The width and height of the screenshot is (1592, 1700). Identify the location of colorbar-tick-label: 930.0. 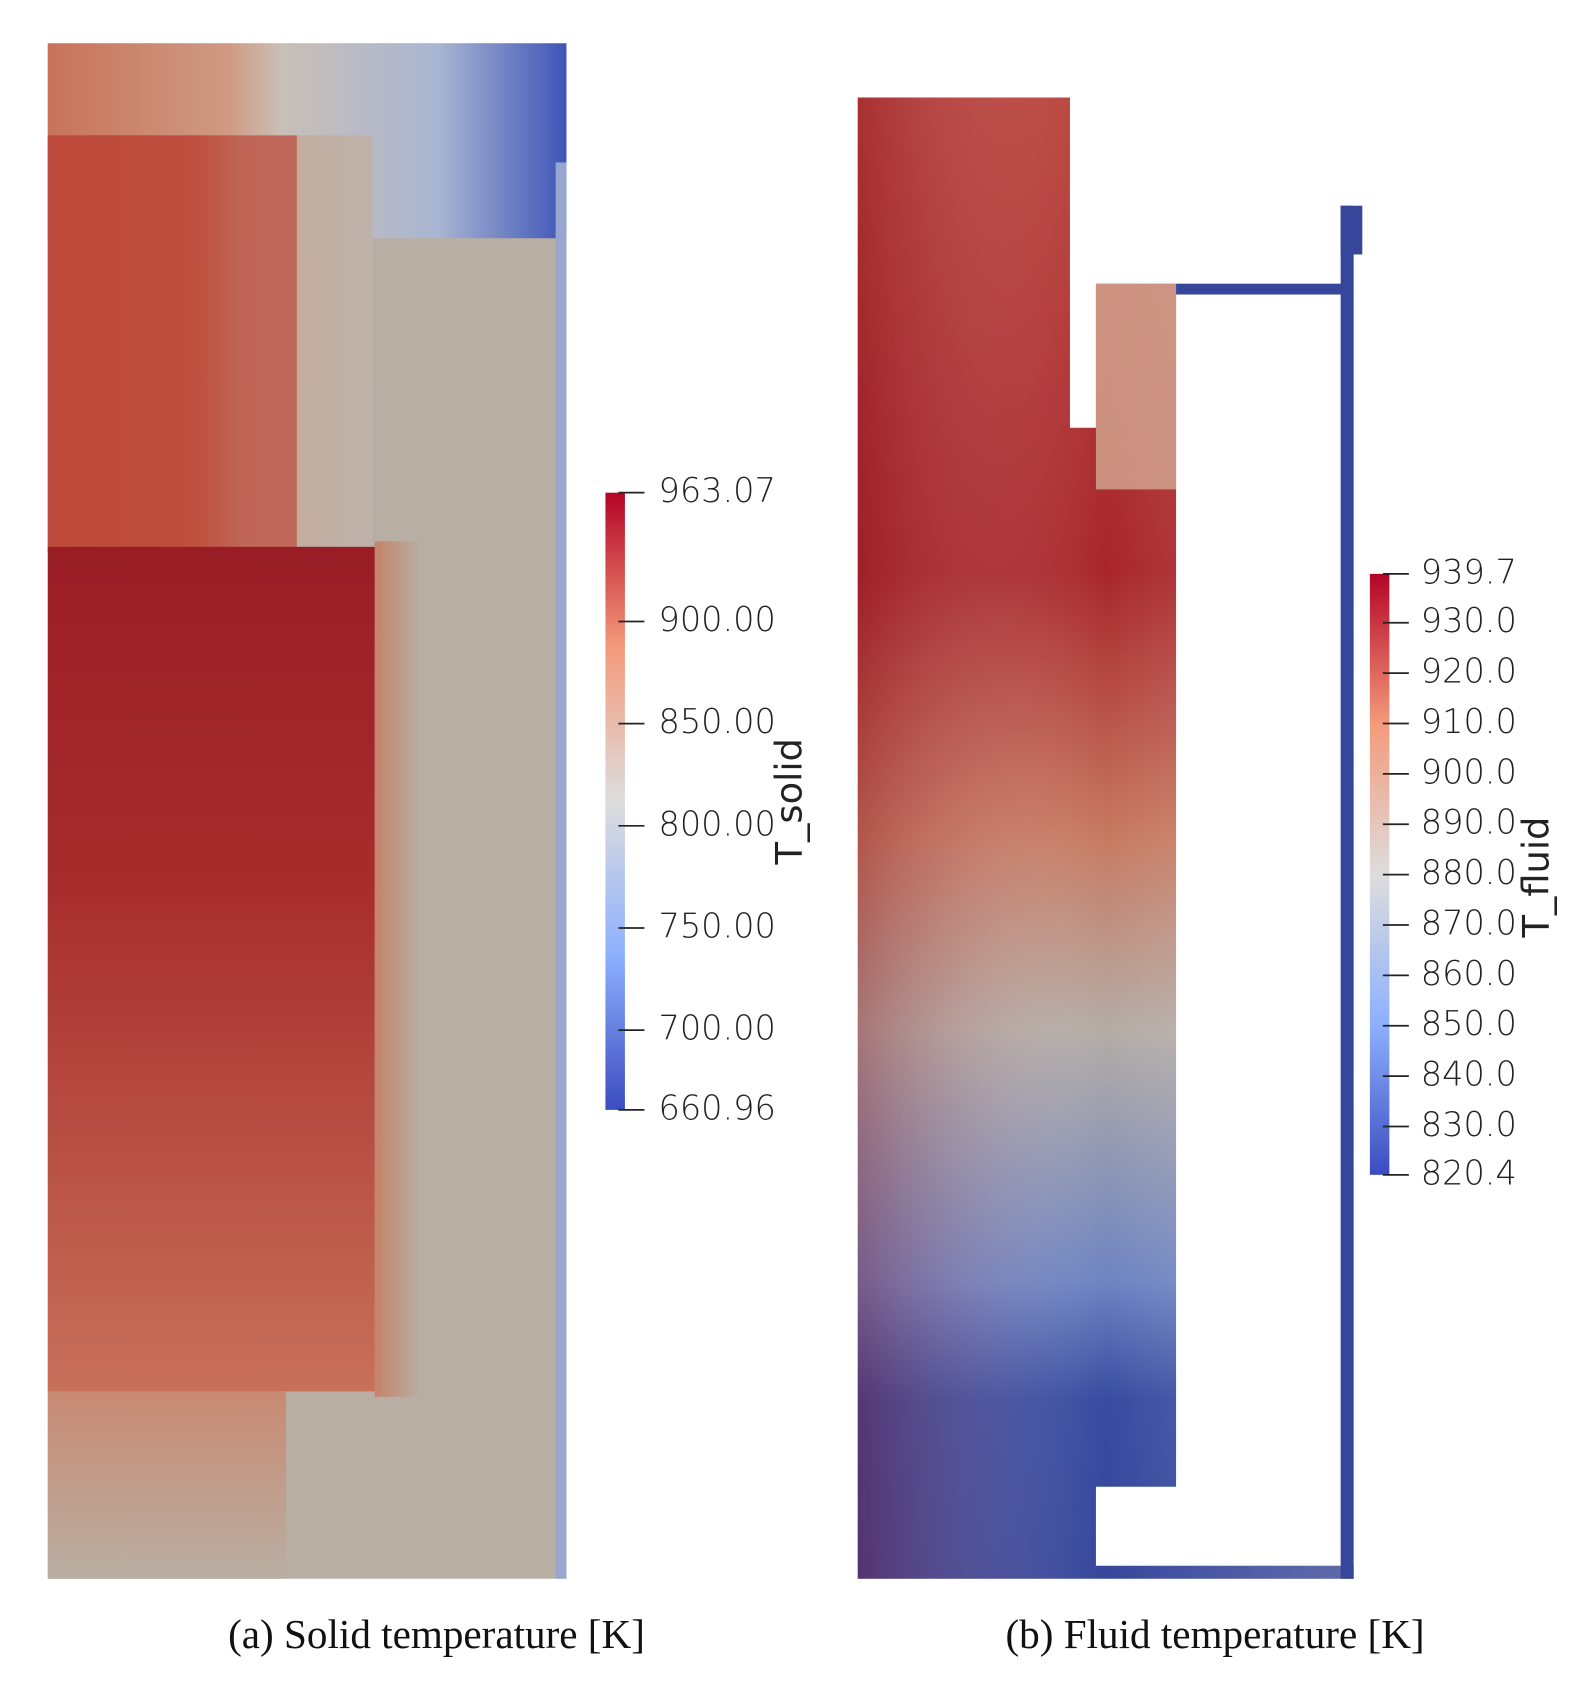
(1469, 620).